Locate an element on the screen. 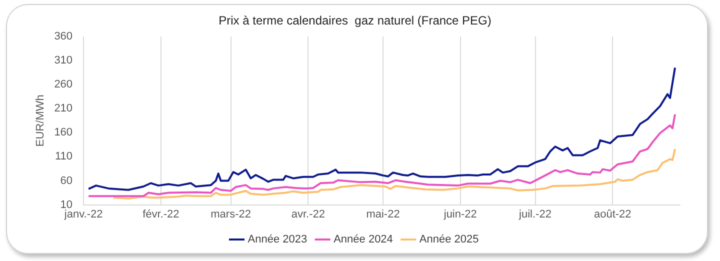 This screenshot has height=261, width=720. x-tick-label: mars-22 is located at coordinates (230, 214).